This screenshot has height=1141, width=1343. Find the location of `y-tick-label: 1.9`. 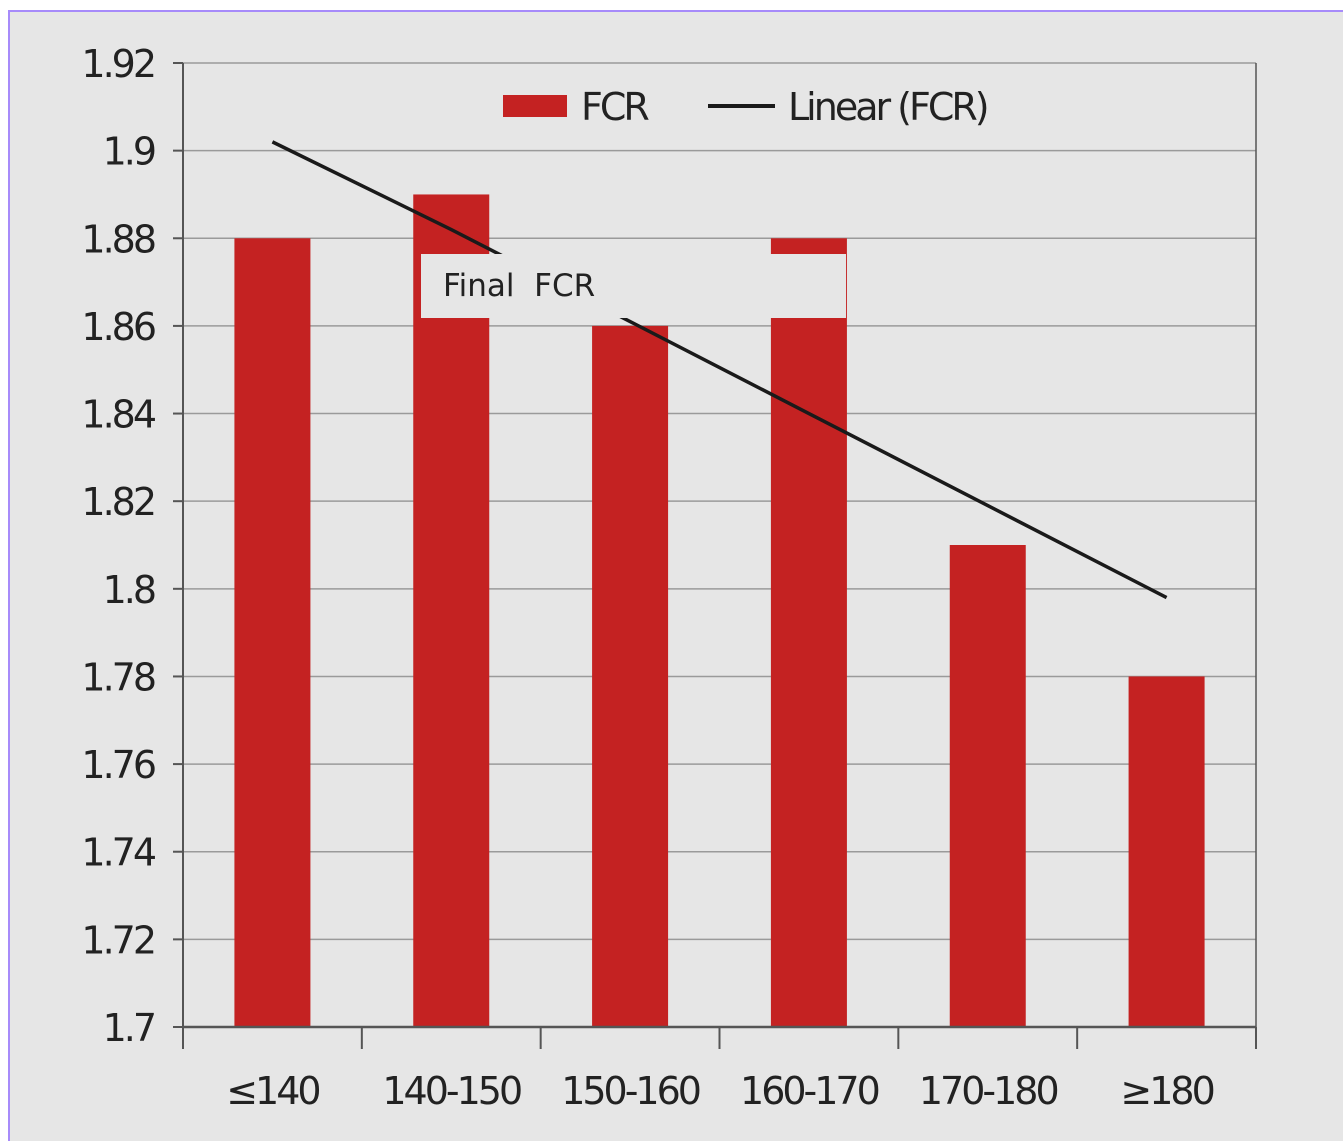

y-tick-label: 1.9 is located at coordinates (129, 152).